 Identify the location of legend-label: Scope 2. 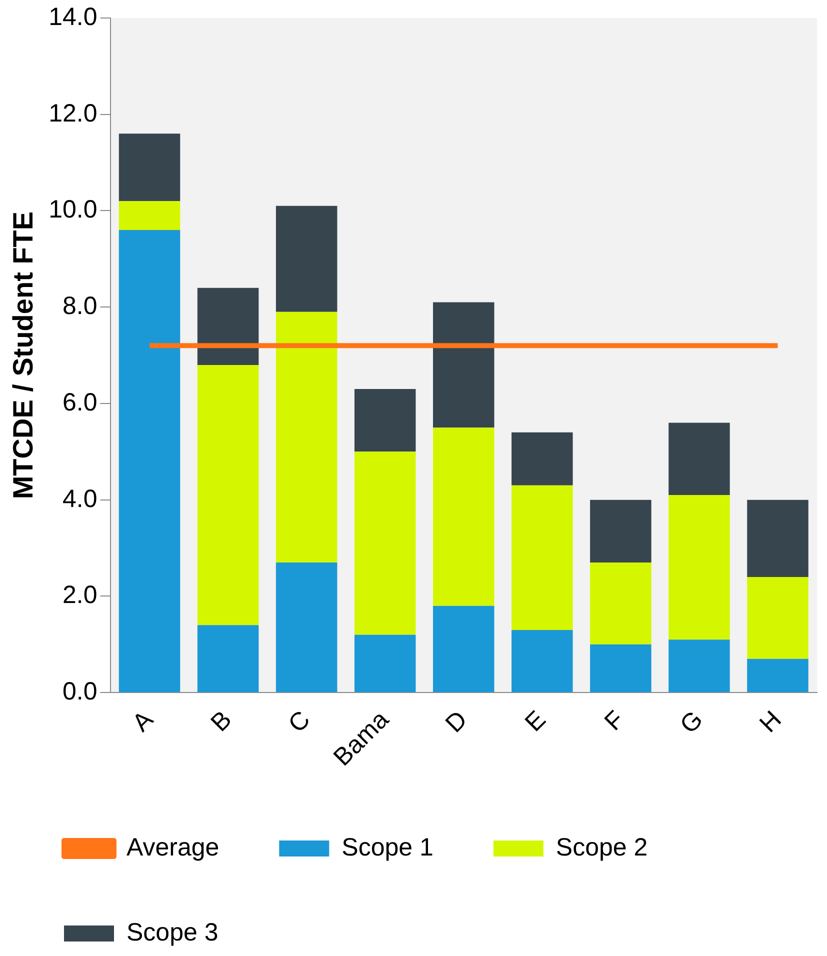
(602, 847).